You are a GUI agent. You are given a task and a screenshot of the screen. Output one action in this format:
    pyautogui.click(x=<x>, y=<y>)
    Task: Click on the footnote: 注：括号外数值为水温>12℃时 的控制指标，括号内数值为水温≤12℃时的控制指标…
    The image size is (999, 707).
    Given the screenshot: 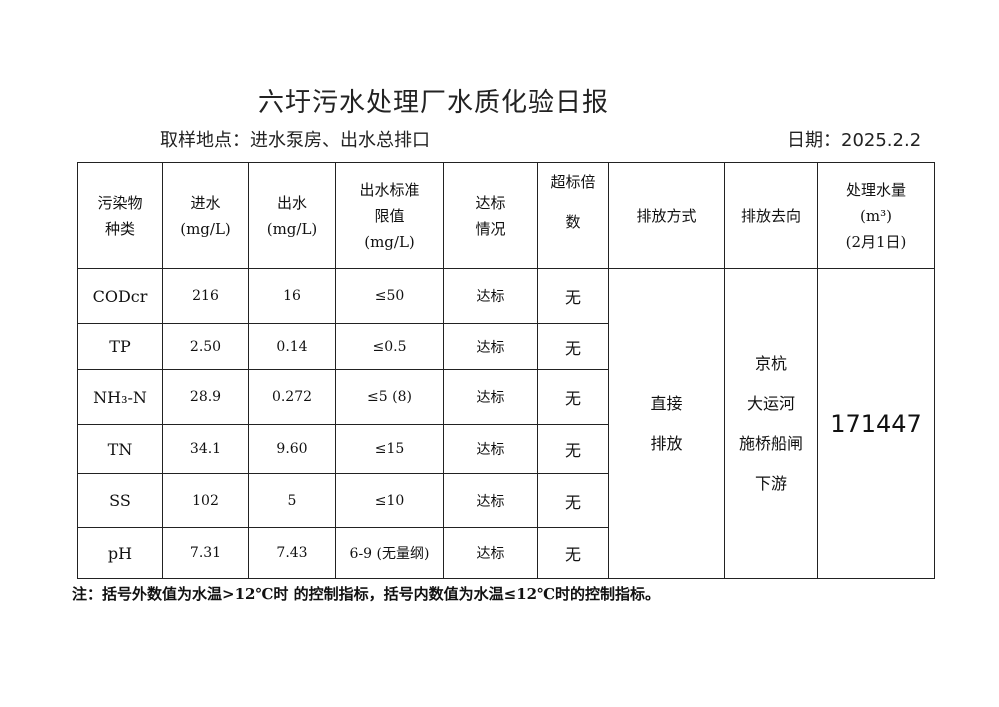 What is the action you would take?
    pyautogui.click(x=366, y=594)
    